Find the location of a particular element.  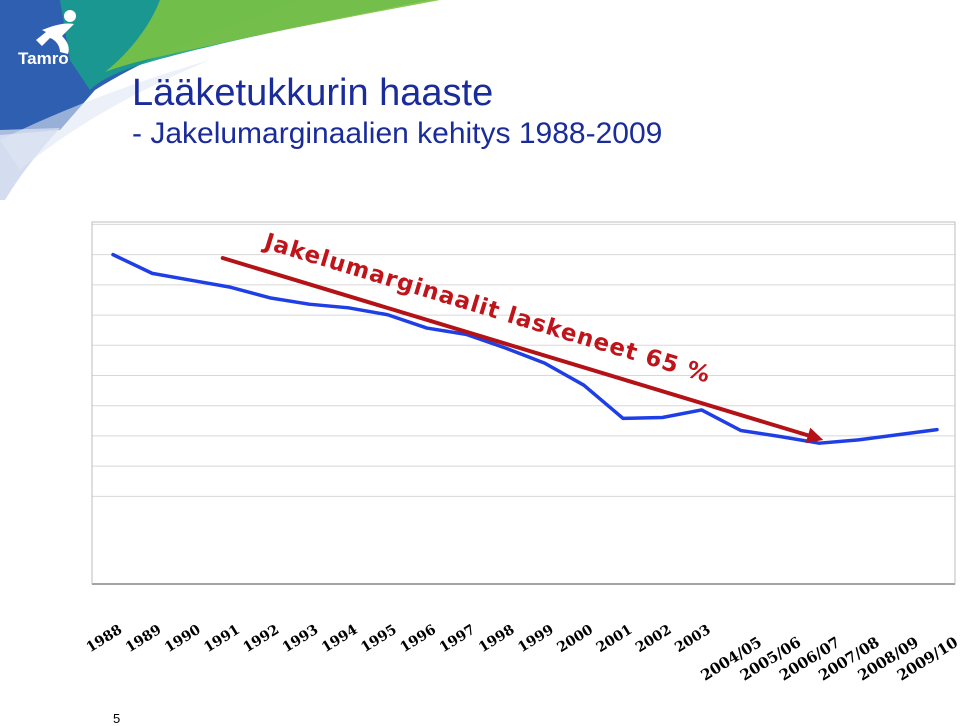

x-tick-label: 1995 is located at coordinates (379, 639).